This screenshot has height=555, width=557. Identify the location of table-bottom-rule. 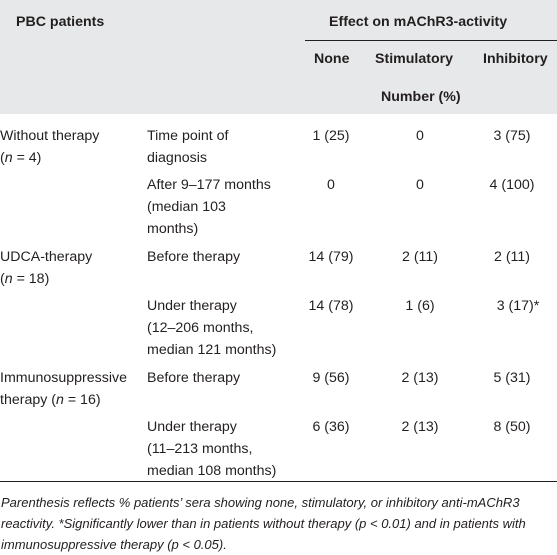
(278, 481).